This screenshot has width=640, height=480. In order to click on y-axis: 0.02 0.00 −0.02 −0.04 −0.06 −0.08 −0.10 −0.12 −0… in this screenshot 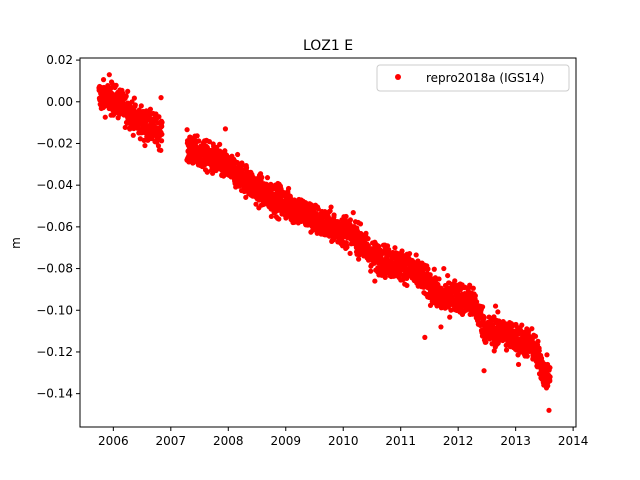, I will do `click(58, 227)`.